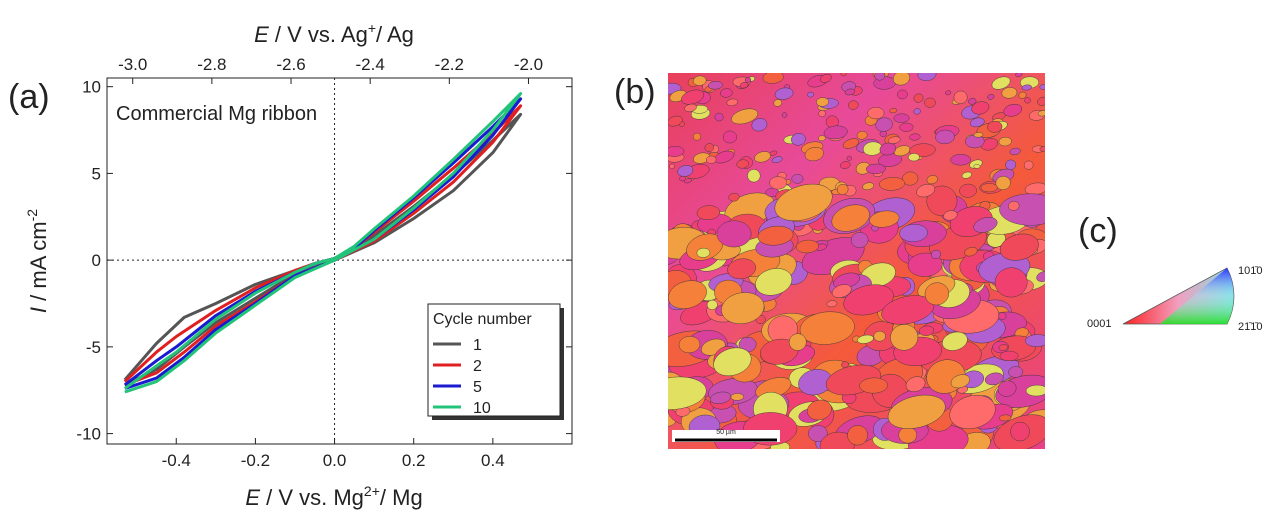 Image resolution: width=1282 pixels, height=521 pixels. What do you see at coordinates (38, 310) in the screenshot?
I see `axis-label-part: I` at bounding box center [38, 310].